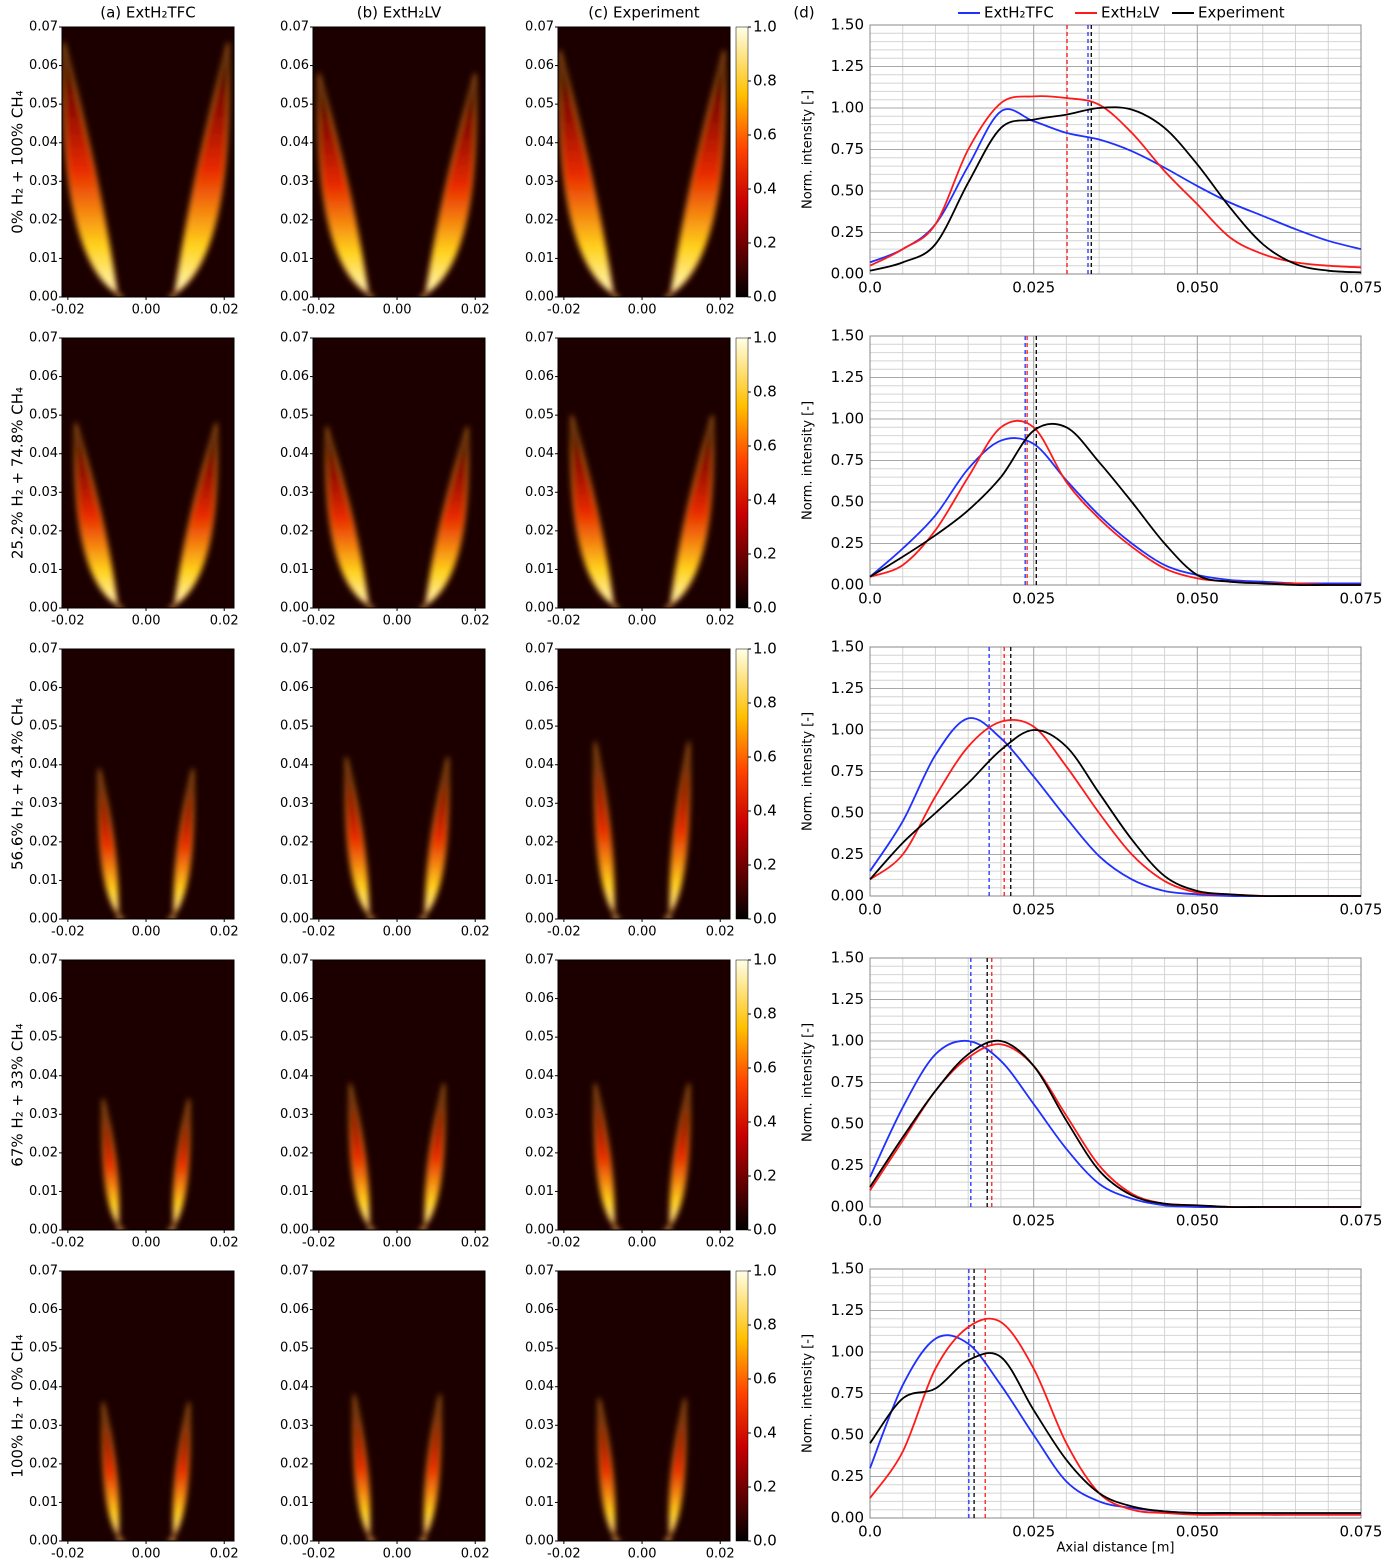  I want to click on heatmap-background, so click(644, 1095).